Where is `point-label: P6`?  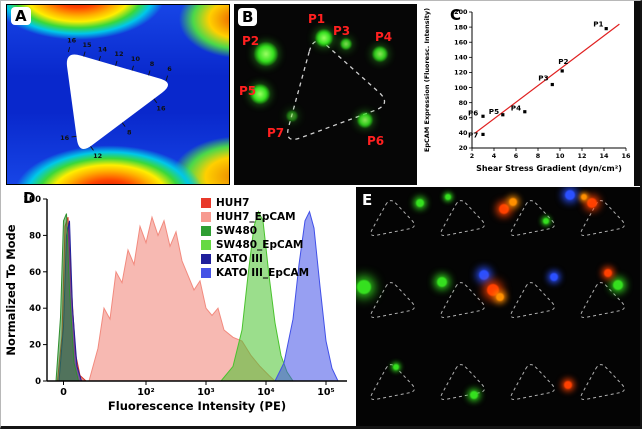 point-label: P6 is located at coordinates (473, 112).